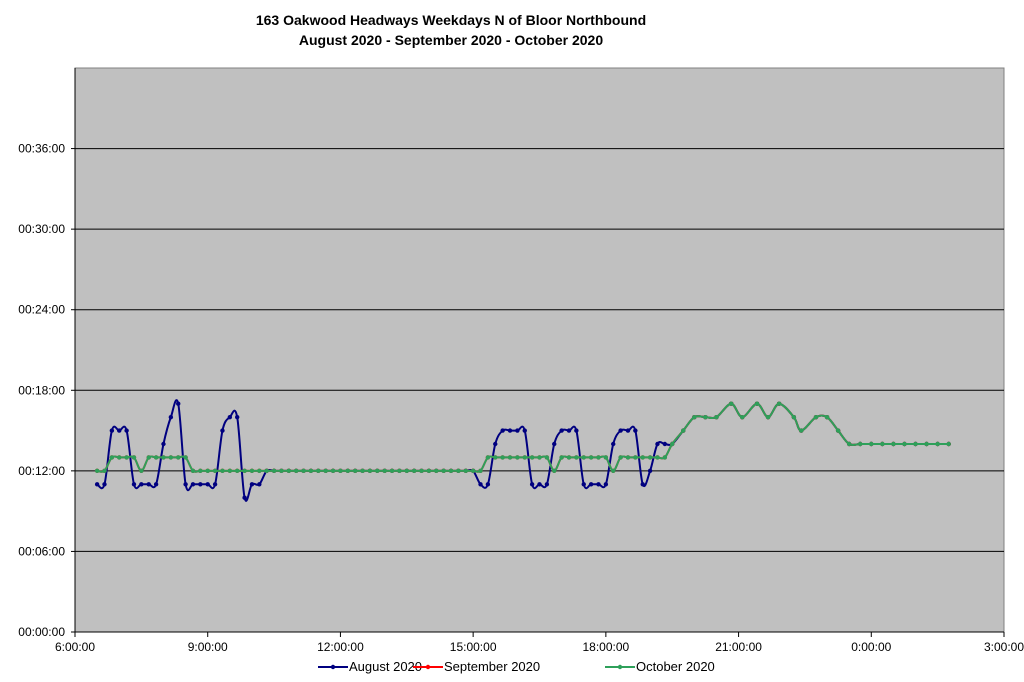 The width and height of the screenshot is (1024, 682). I want to click on legend-item: October 2020, so click(660, 666).